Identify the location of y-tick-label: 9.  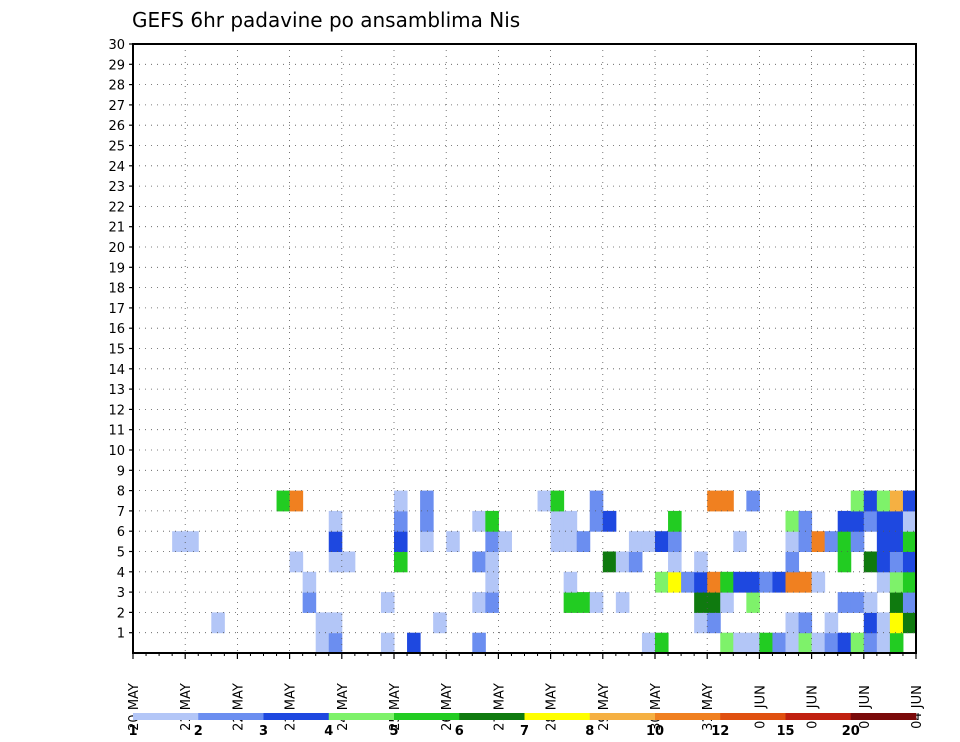
(121, 471).